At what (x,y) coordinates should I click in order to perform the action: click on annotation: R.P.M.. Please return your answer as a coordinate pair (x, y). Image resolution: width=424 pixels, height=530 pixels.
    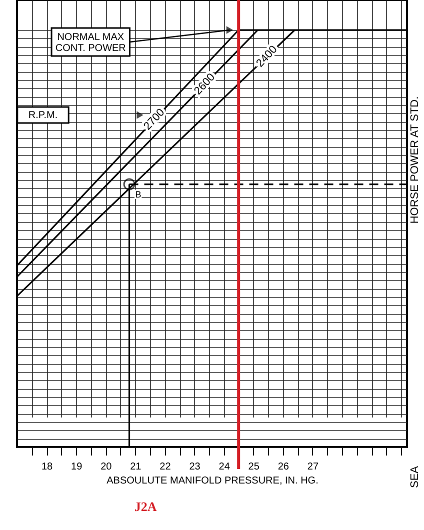
    Looking at the image, I should click on (43, 115).